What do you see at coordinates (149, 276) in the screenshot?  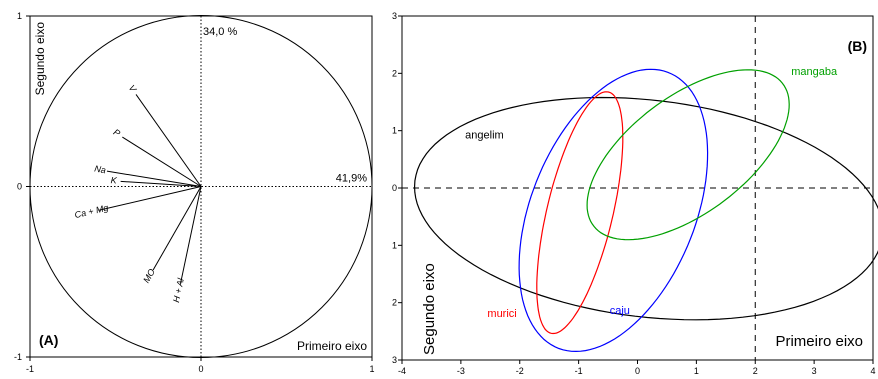 I see `vector-label: MO` at bounding box center [149, 276].